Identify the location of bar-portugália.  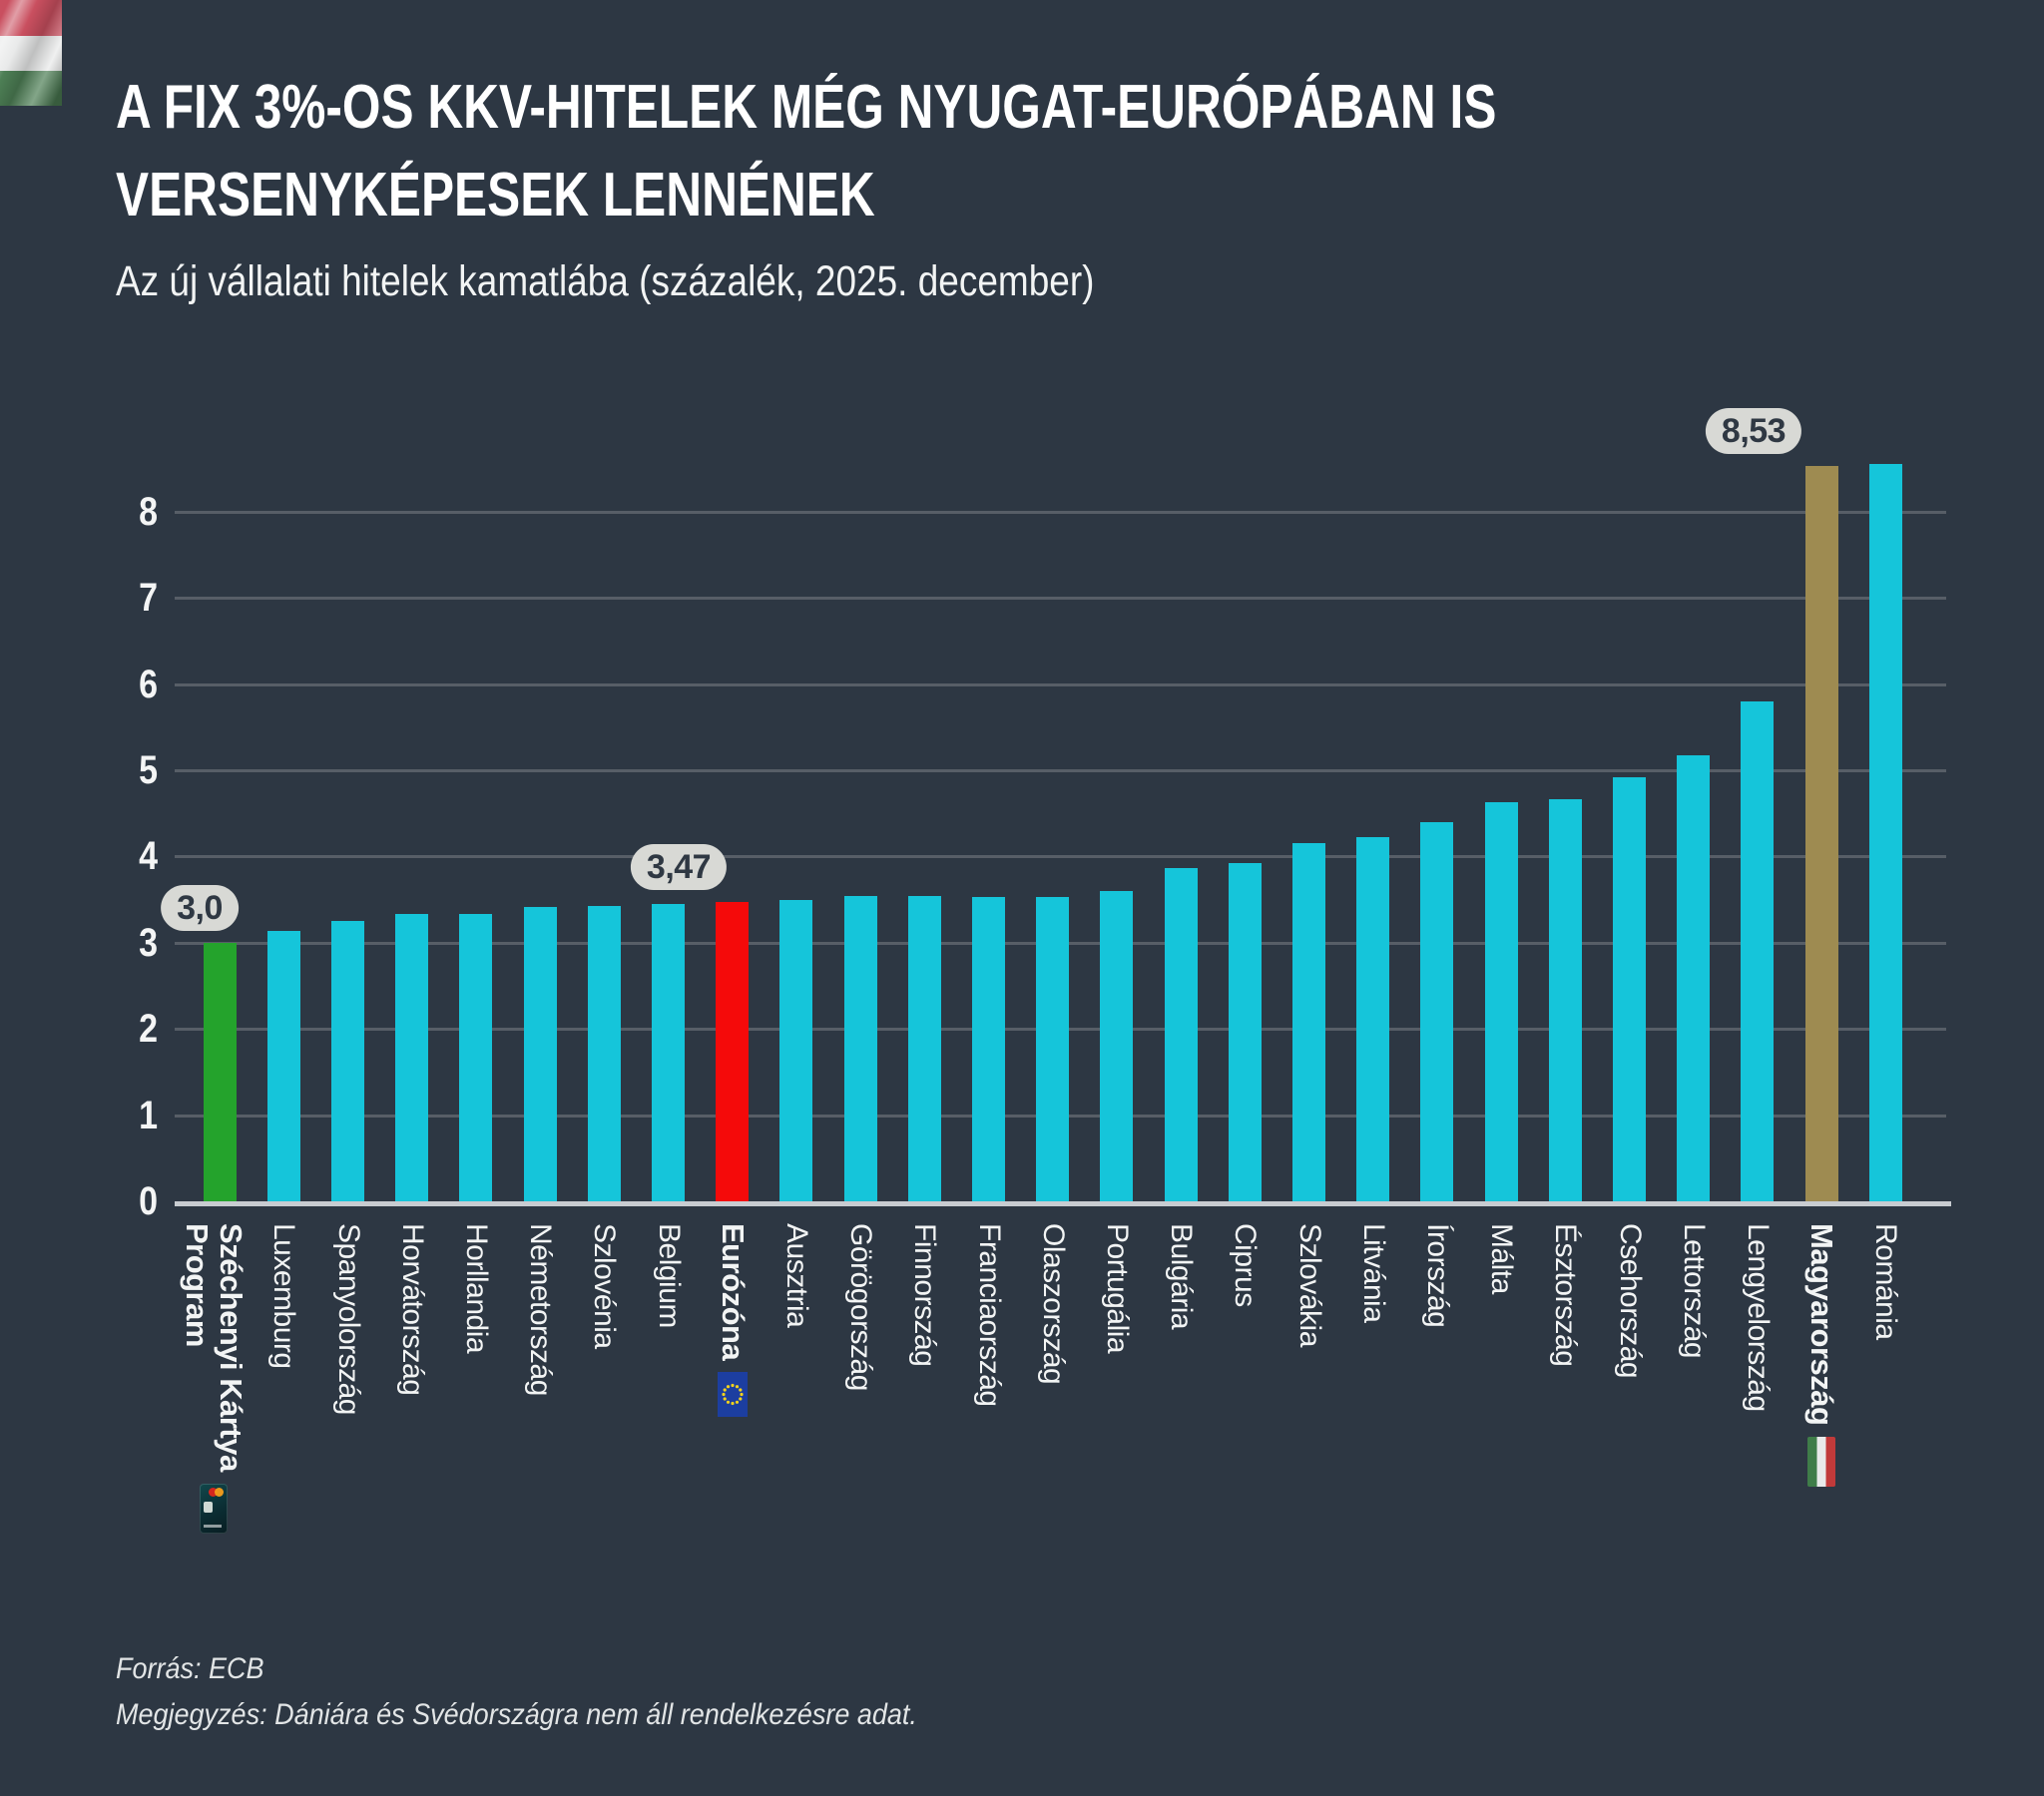
(1116, 1046).